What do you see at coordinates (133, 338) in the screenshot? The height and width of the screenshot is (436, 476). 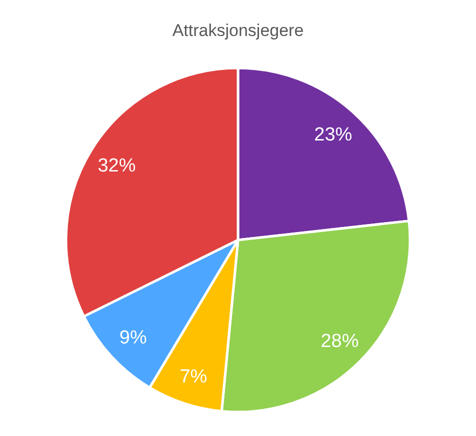 I see `data-label: 9%` at bounding box center [133, 338].